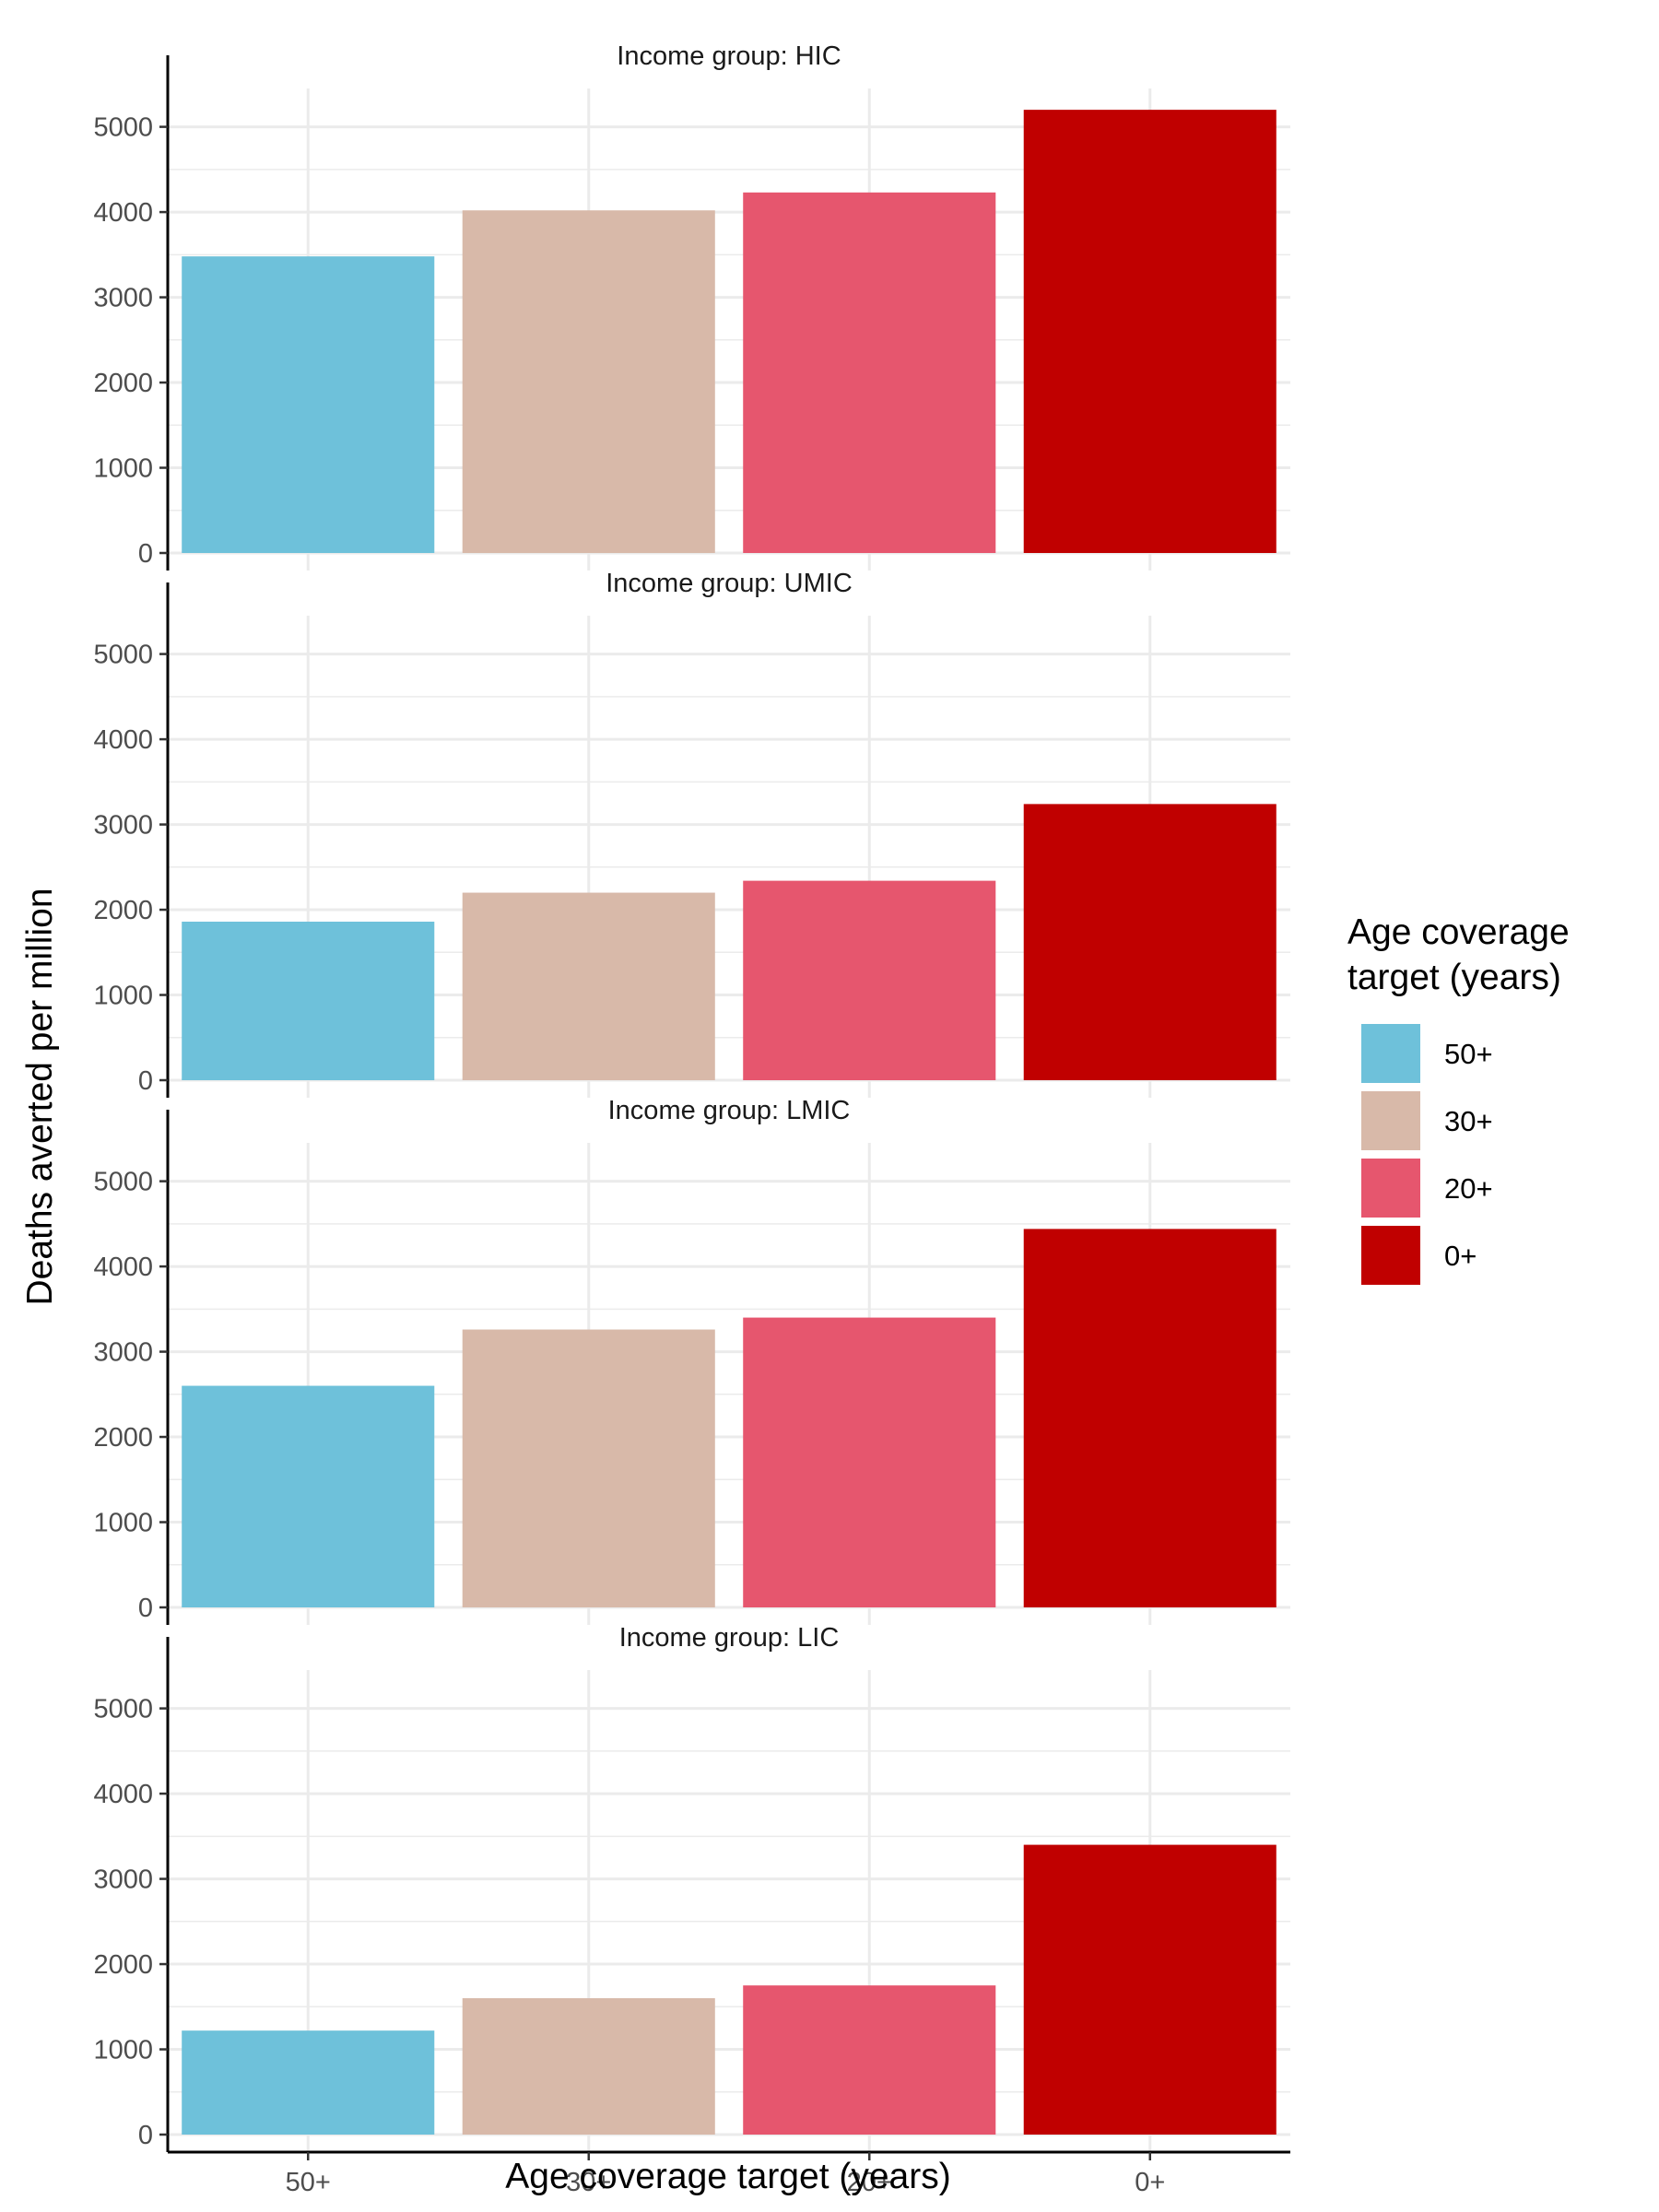 The width and height of the screenshot is (1659, 2212). What do you see at coordinates (1458, 932) in the screenshot?
I see `legend-title-line-1: Age coverage` at bounding box center [1458, 932].